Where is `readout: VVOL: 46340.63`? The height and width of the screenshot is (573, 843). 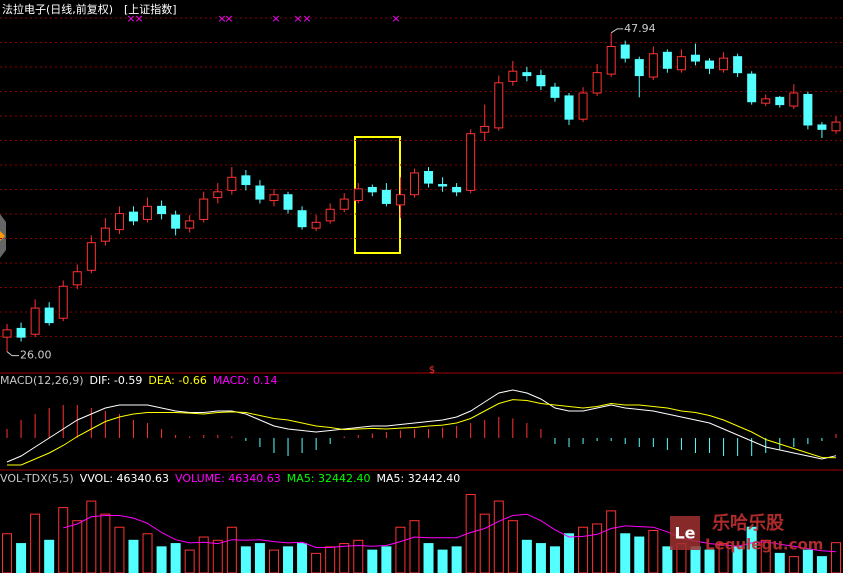 readout: VVOL: 46340.63 is located at coordinates (124, 478).